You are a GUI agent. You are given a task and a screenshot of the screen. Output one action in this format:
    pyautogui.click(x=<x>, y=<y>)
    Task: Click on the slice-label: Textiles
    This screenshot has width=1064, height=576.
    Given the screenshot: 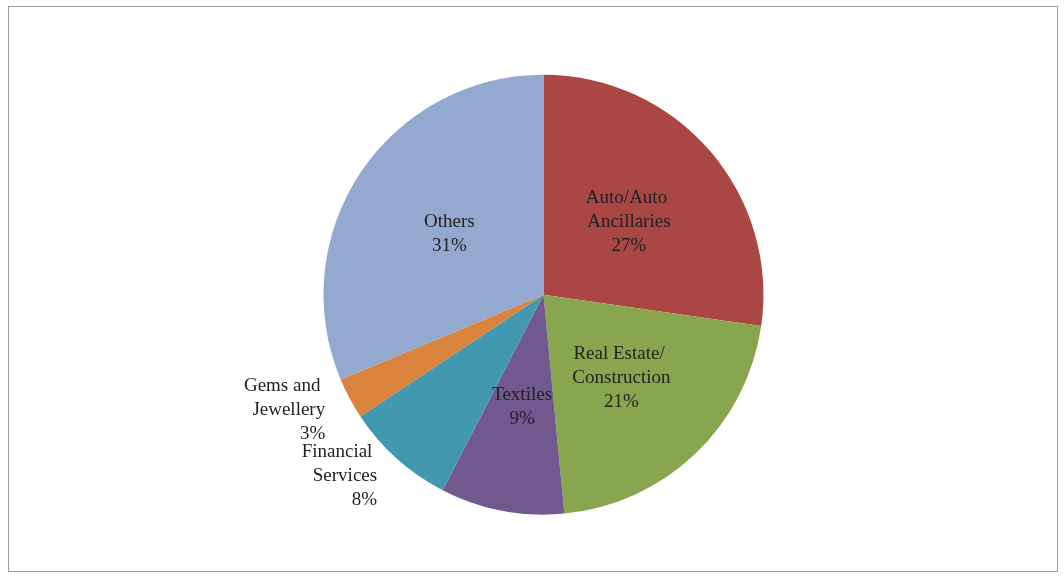 What is the action you would take?
    pyautogui.click(x=522, y=394)
    